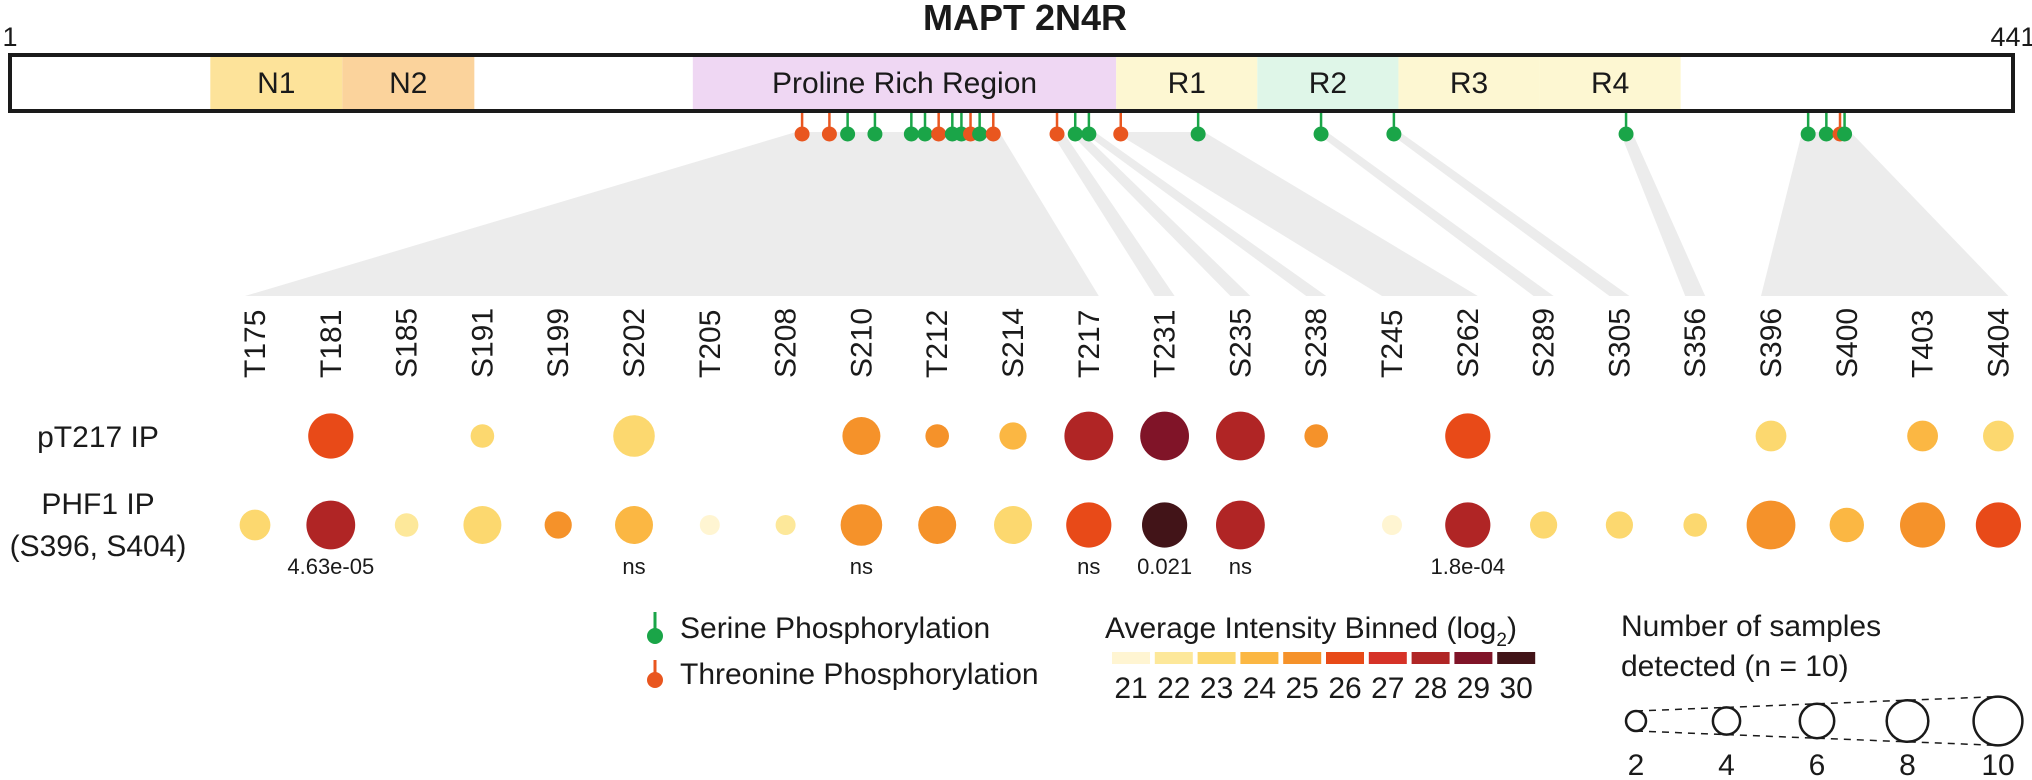 This screenshot has width=2032, height=780. Describe the element at coordinates (1216, 688) in the screenshot. I see `intensity-swatch-label: 23` at that location.